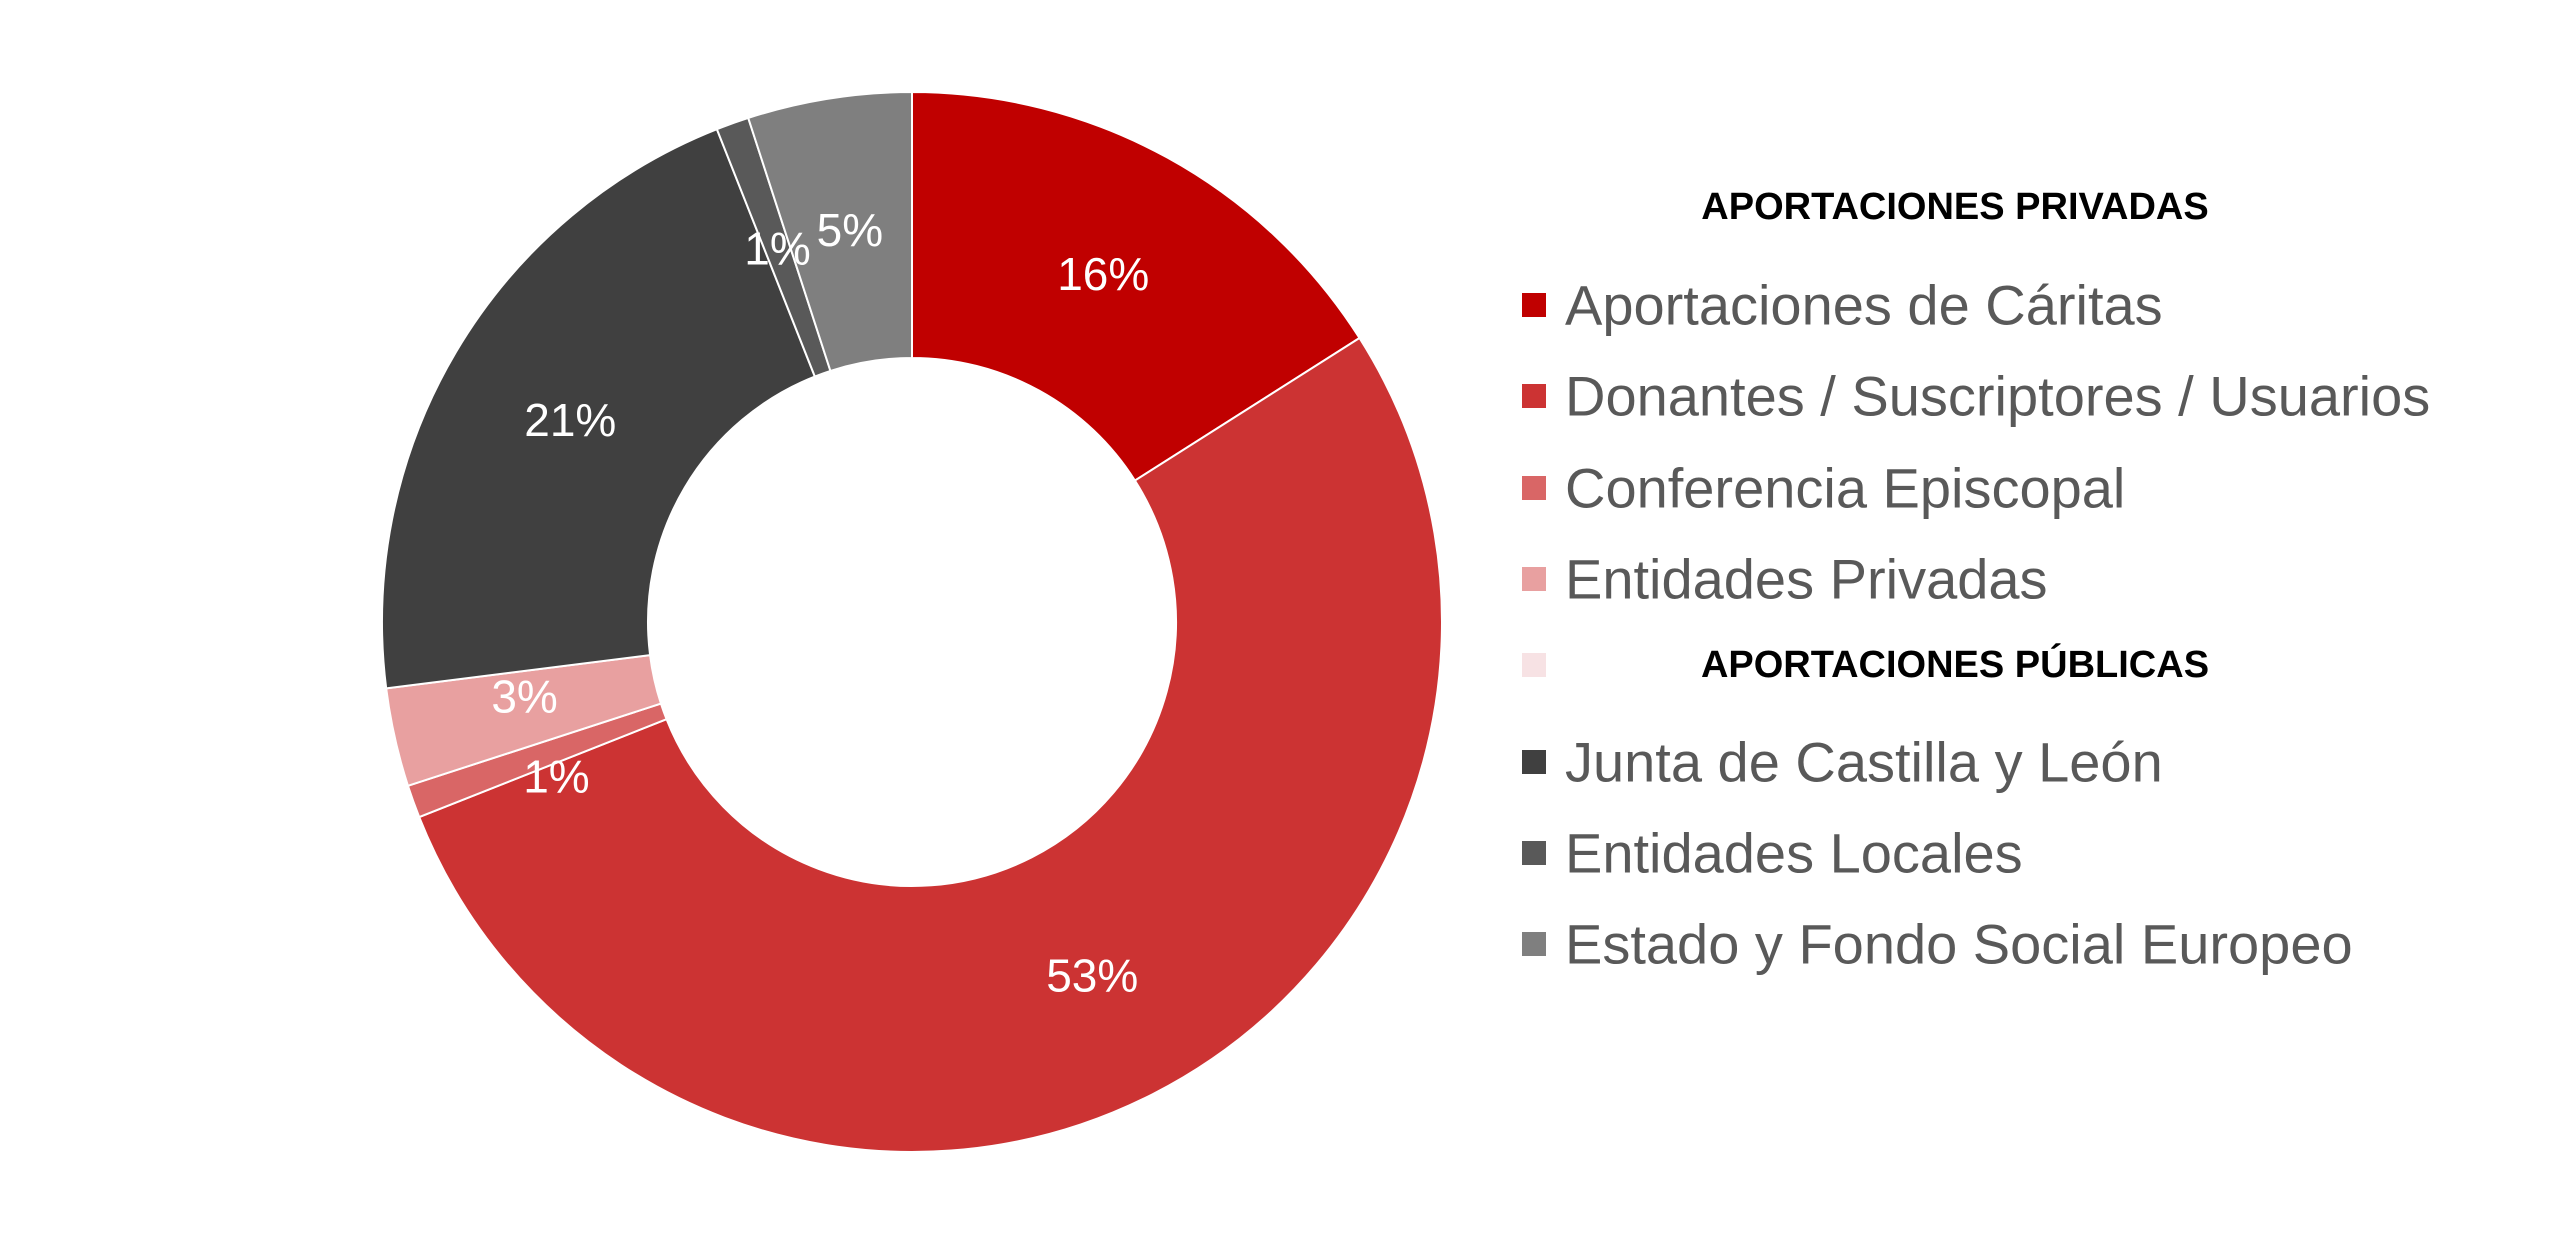 The image size is (2549, 1240). Describe the element at coordinates (850, 230) in the screenshot. I see `slice-label-estado-y-fondo-social-europeo: 5%` at that location.